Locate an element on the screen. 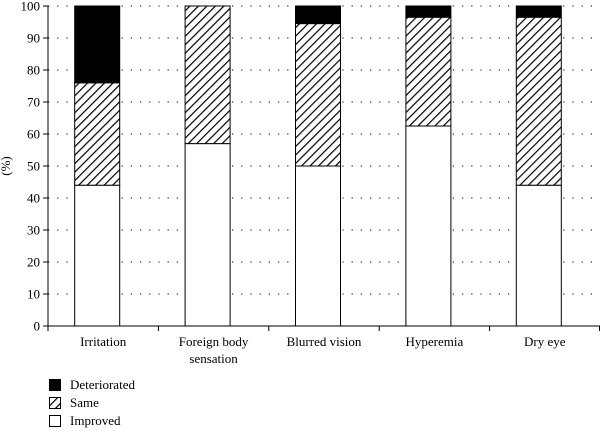 The image size is (600, 431). x-tick-label-line: Blurred vision is located at coordinates (324, 341).